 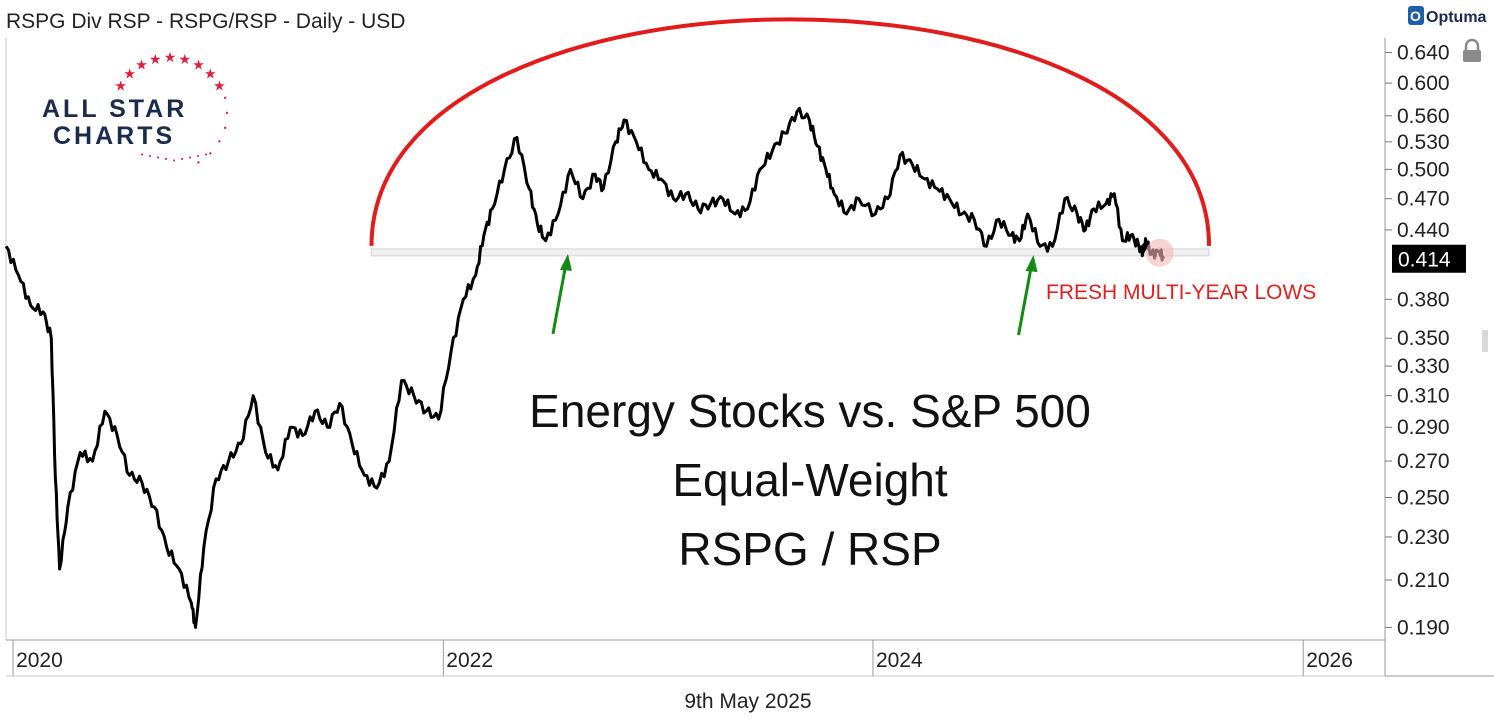 What do you see at coordinates (1424, 260) in the screenshot?
I see `last-value-label: 0.414` at bounding box center [1424, 260].